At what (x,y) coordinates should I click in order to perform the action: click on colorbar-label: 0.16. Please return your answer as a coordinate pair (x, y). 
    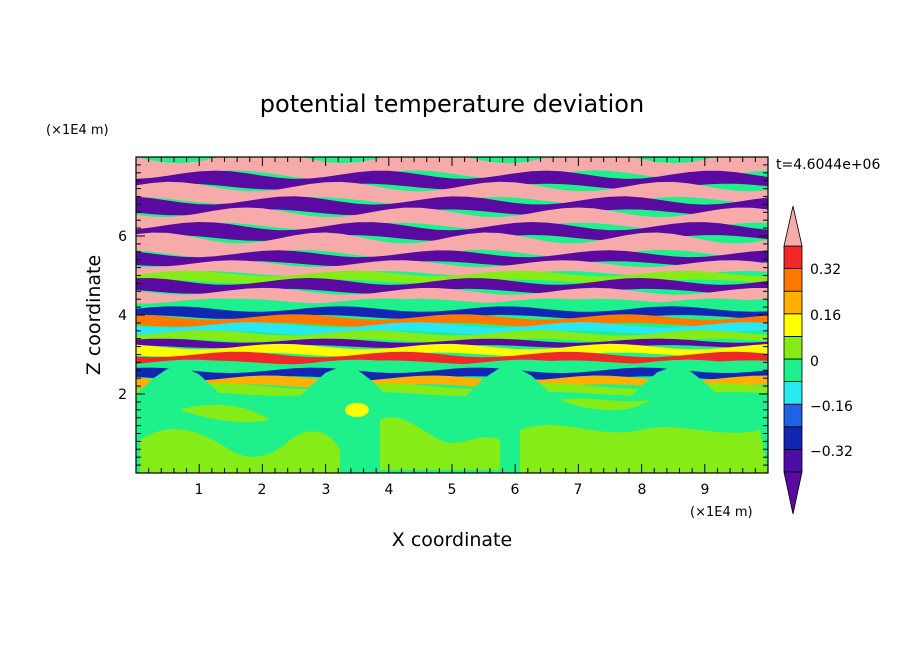
    Looking at the image, I should click on (825, 316).